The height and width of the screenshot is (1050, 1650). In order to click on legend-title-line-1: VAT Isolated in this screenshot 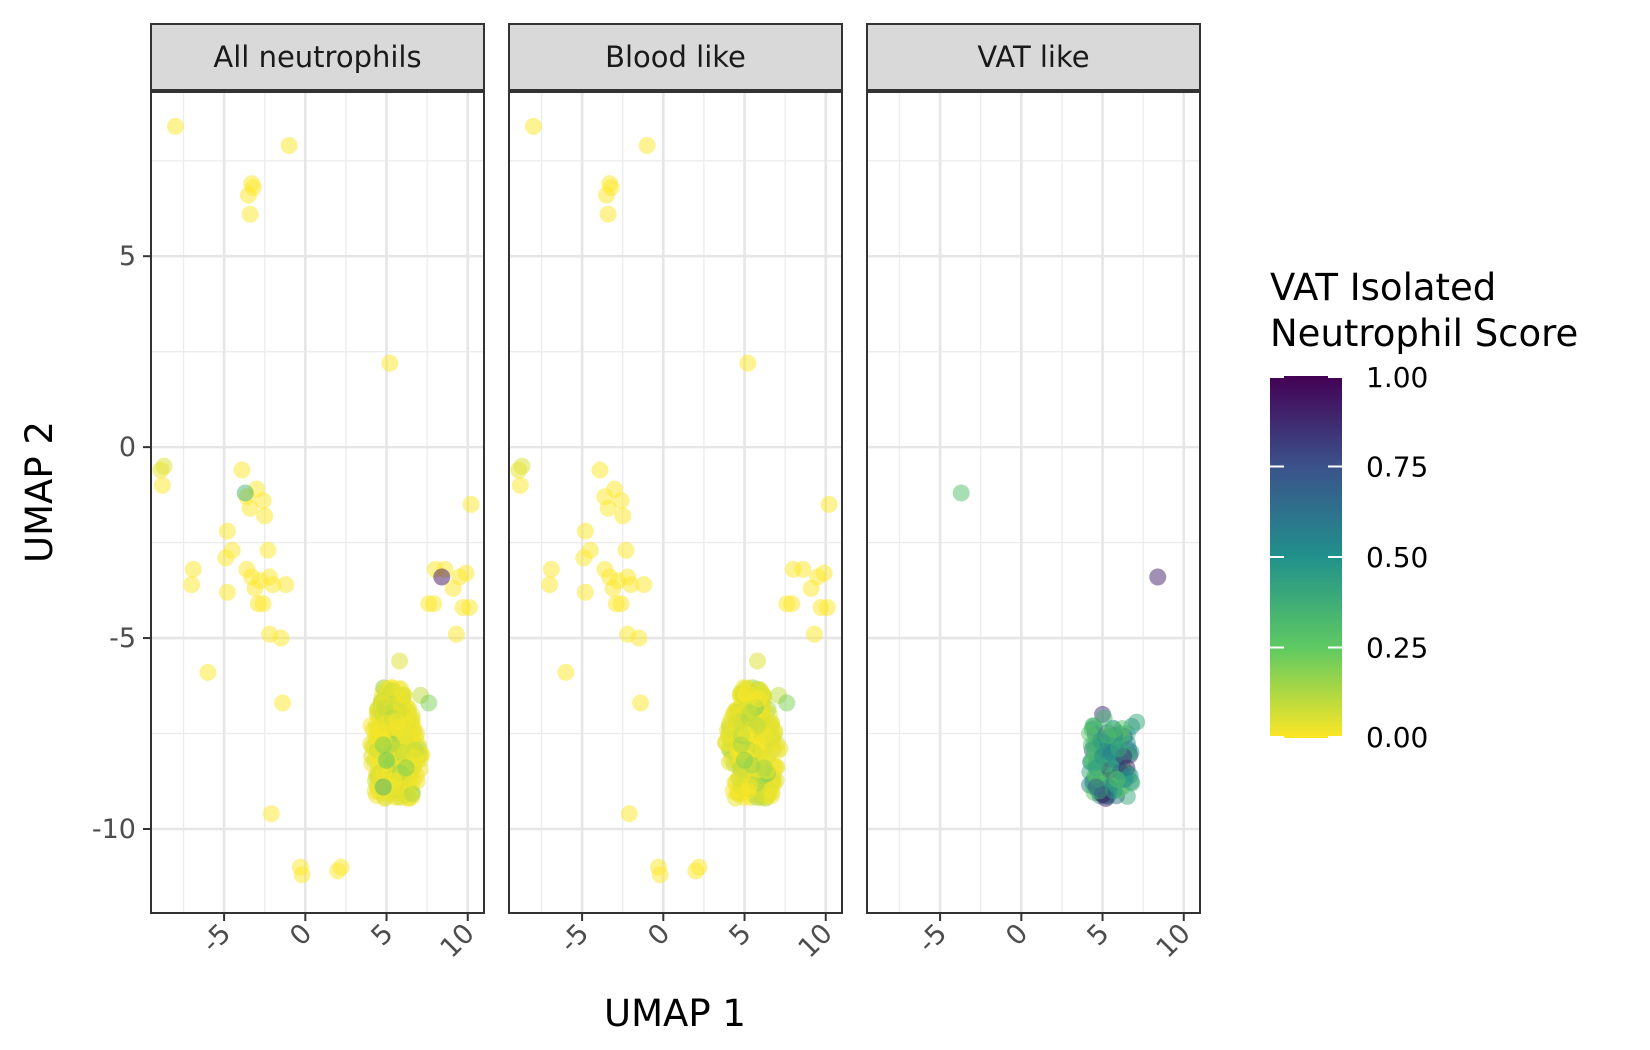, I will do `click(1383, 287)`.